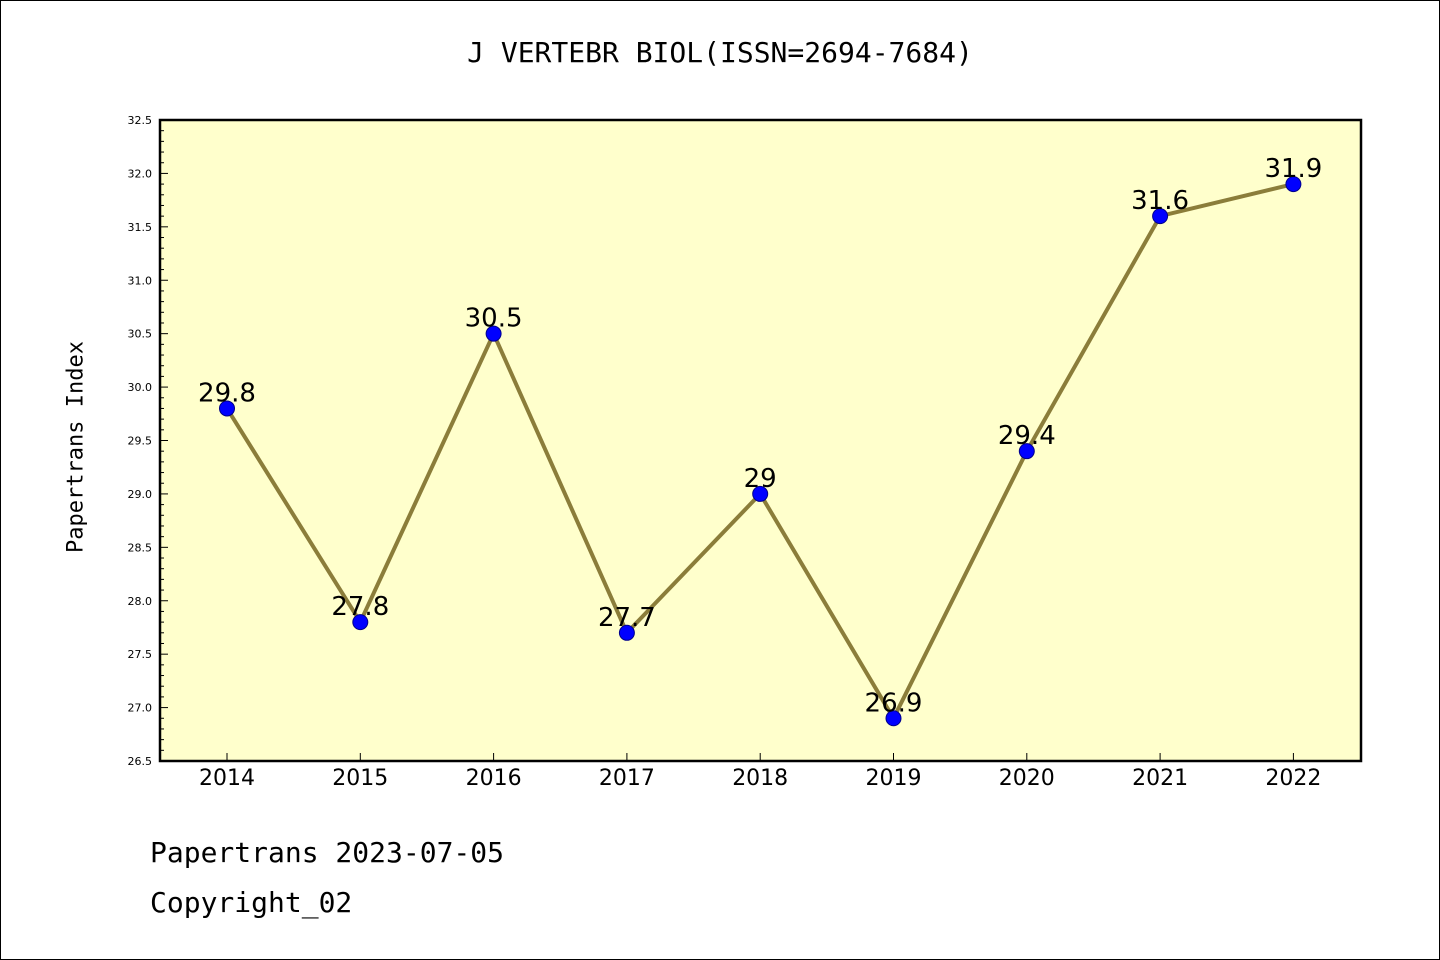 The image size is (1440, 960). I want to click on x-tick-label: 2019, so click(894, 778).